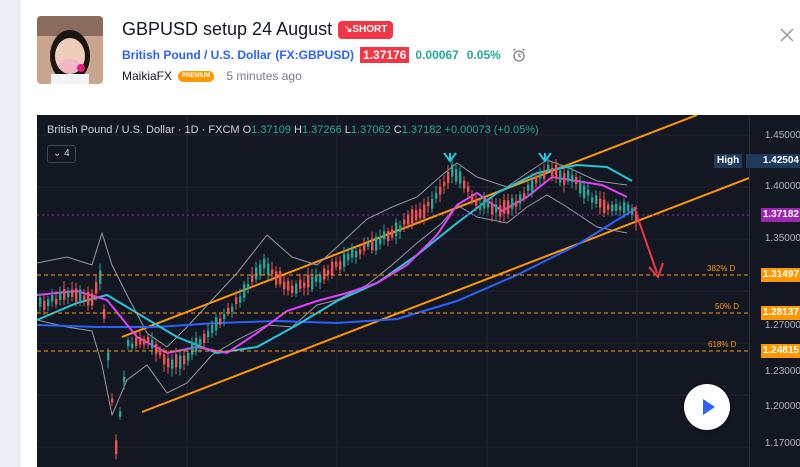 This screenshot has width=800, height=467. I want to click on author-row: MaikiaFX PREMIUM 5 minutes ago, so click(212, 76).